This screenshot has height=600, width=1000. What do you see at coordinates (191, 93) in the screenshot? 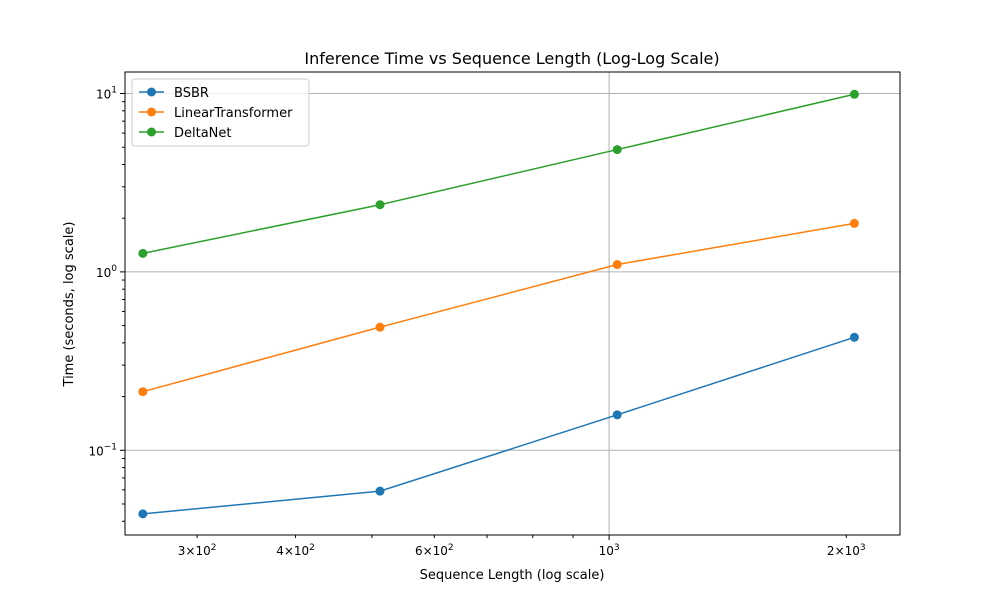
I see `legend-label: BSBR` at bounding box center [191, 93].